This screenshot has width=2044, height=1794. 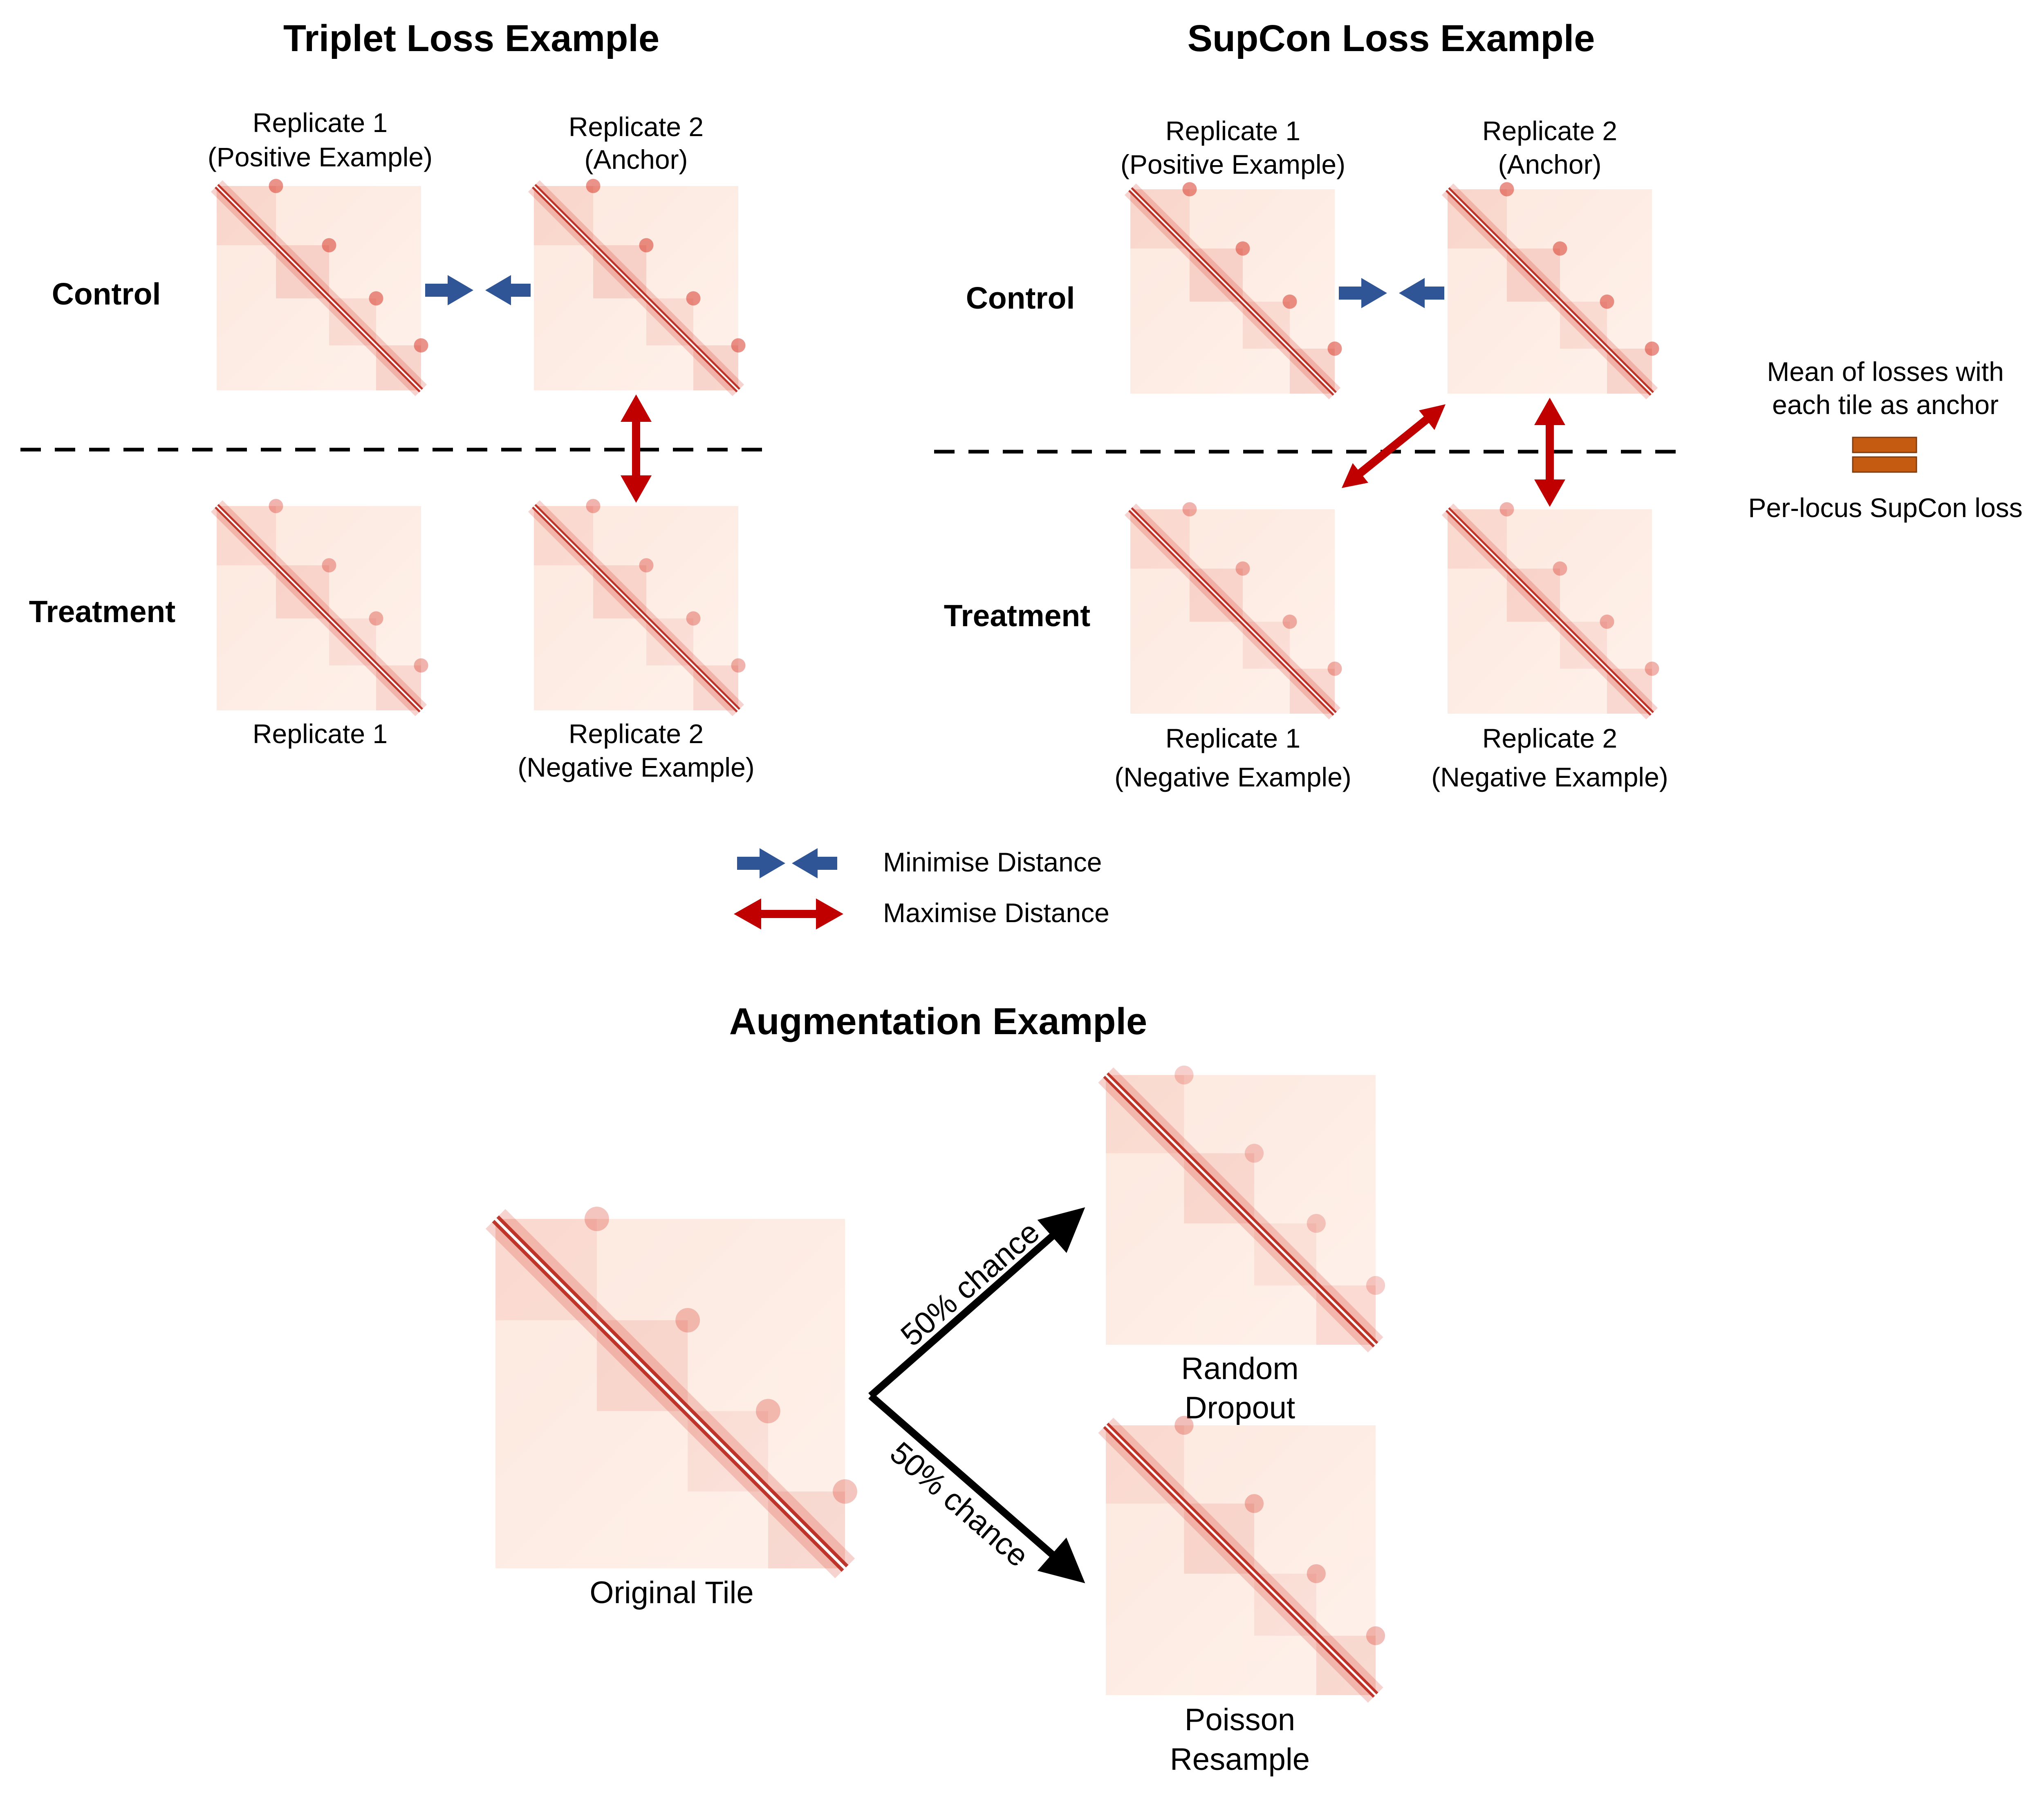 I want to click on supcon-ctrl-rep2-title: Replicate 2, so click(x=1549, y=131).